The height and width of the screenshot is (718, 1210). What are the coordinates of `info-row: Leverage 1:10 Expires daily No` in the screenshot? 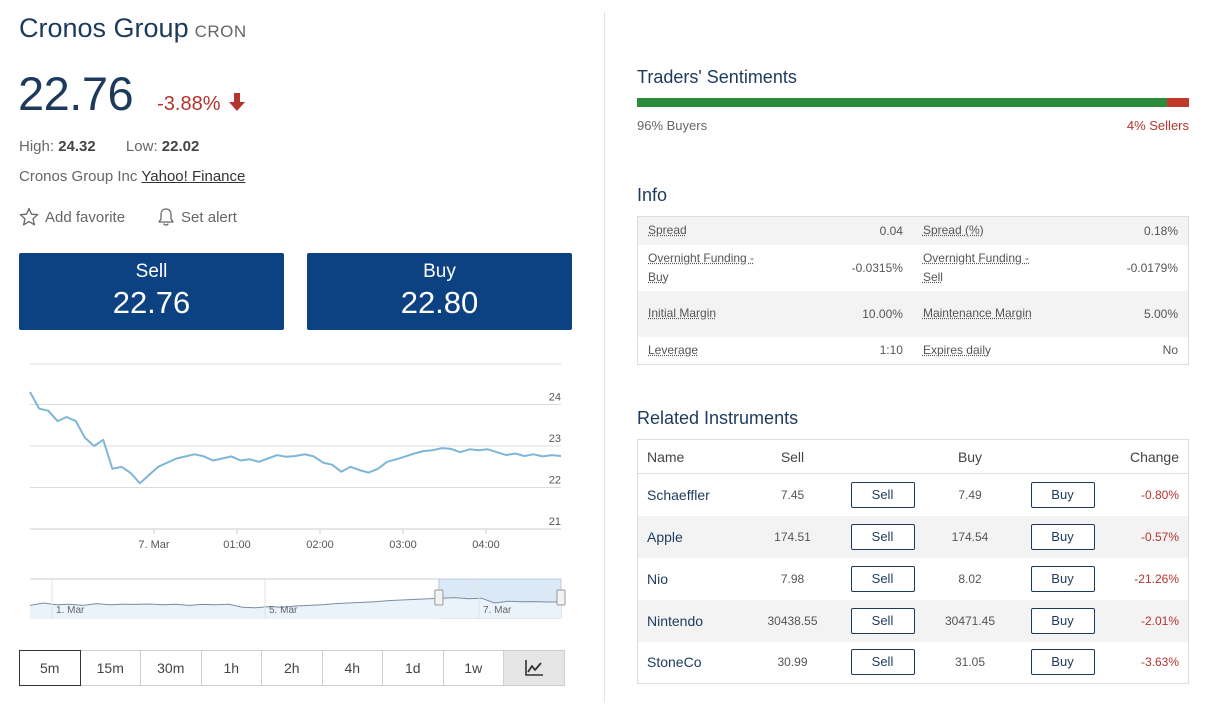 It's located at (913, 351).